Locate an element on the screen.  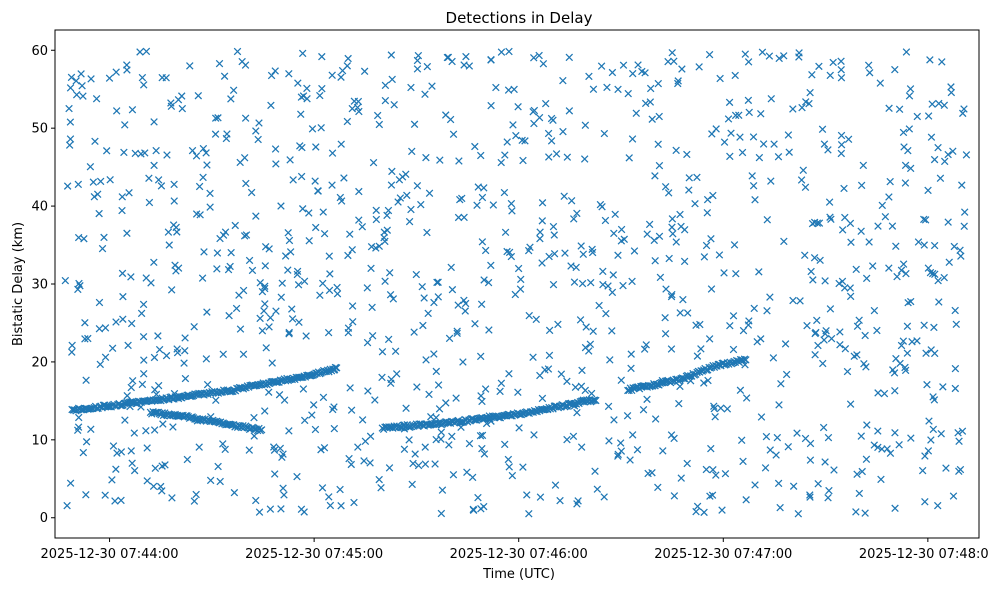
y-axis-label: Bistatic Delay (km) is located at coordinates (18, 284).